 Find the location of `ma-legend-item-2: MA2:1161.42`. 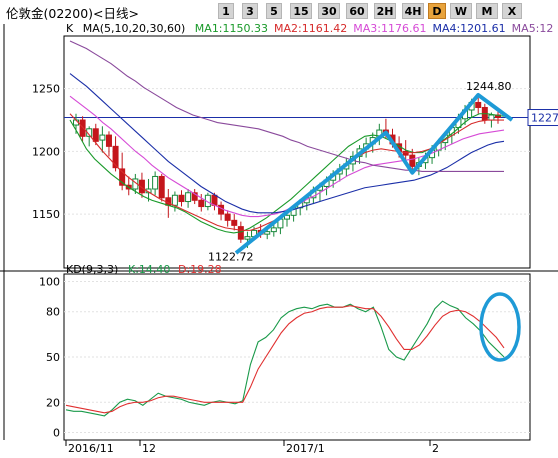

ma-legend-item-2: MA2:1161.42 is located at coordinates (311, 28).